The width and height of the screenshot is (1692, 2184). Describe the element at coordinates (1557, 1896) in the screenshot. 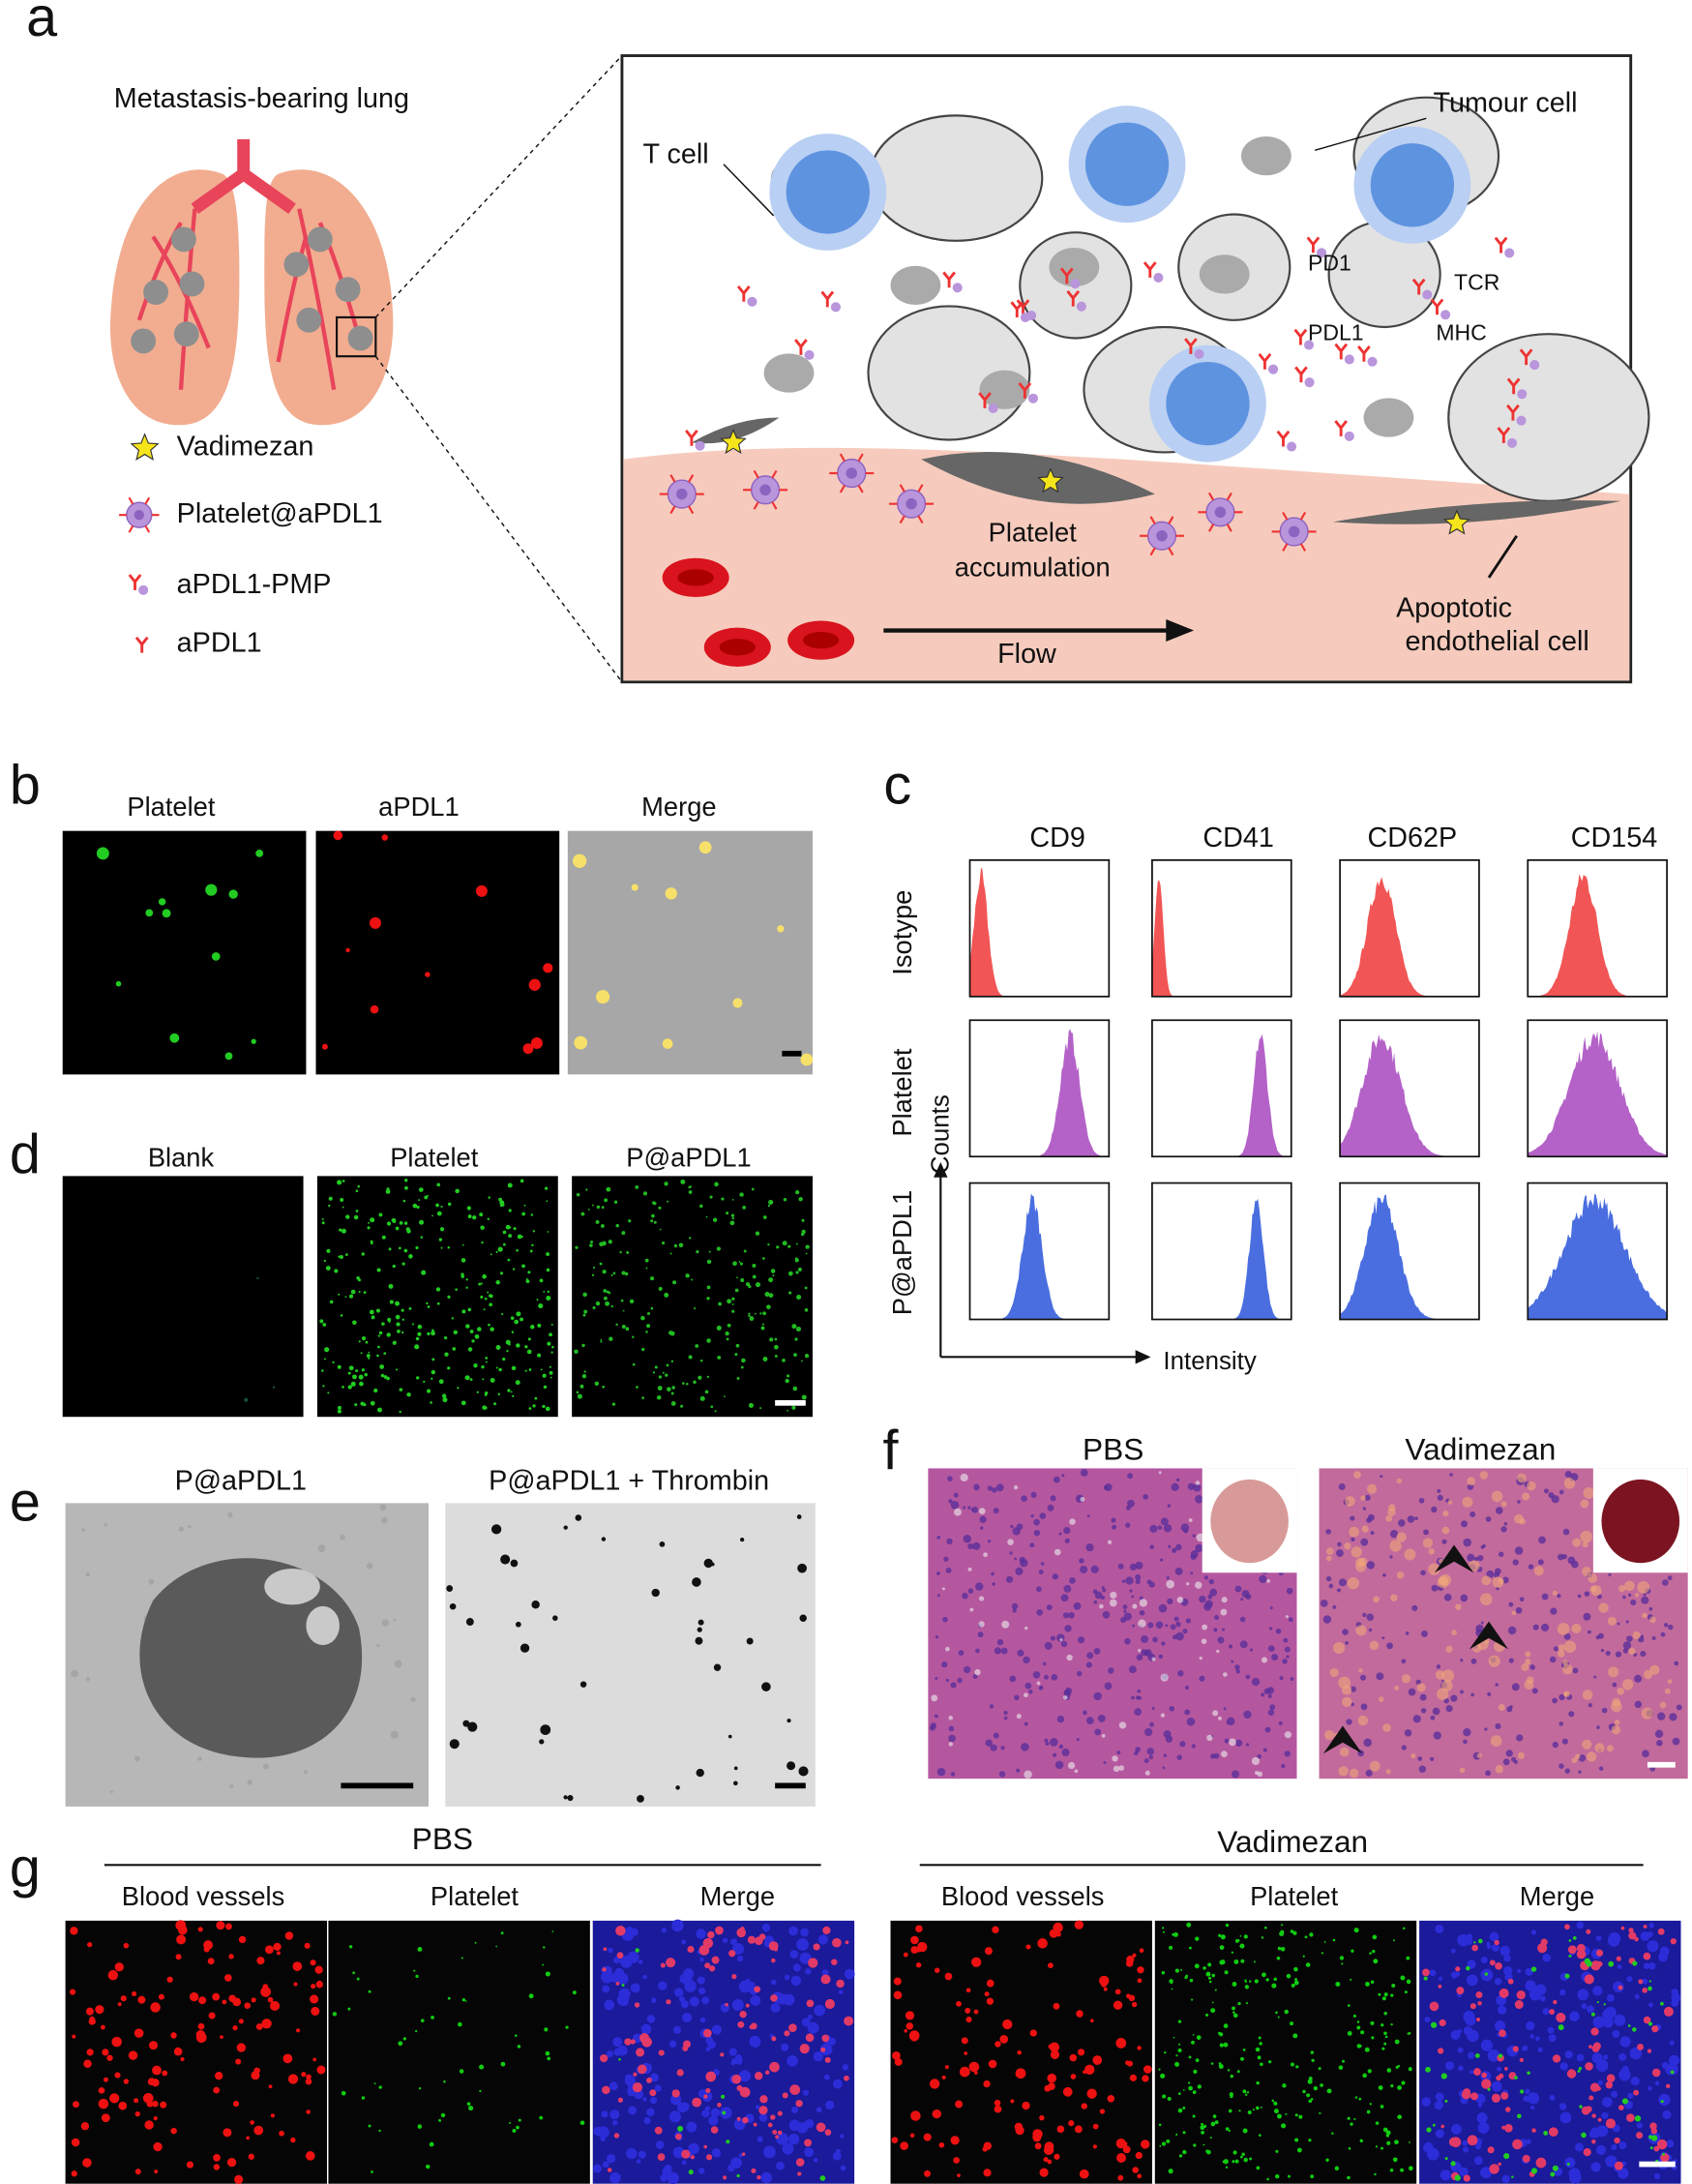

I see `label: Merge` at that location.